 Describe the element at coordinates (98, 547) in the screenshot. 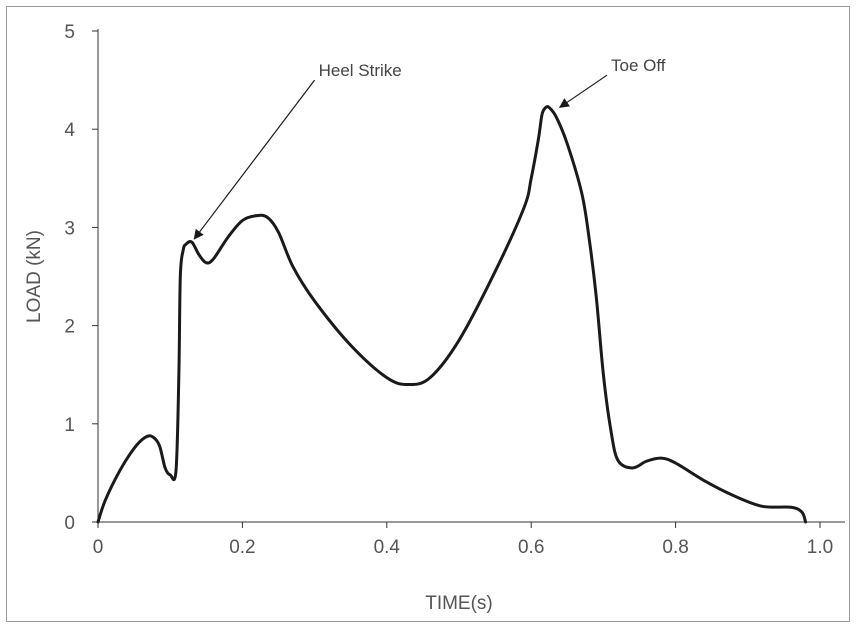

I see `x-tick-label: 0` at that location.